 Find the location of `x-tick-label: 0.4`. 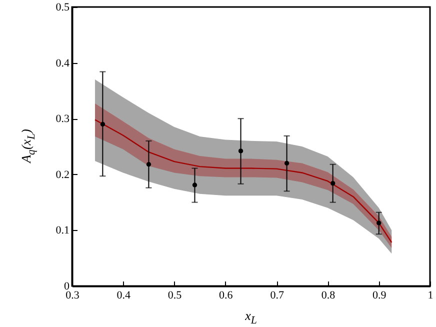

x-tick-label: 0.4 is located at coordinates (124, 296).